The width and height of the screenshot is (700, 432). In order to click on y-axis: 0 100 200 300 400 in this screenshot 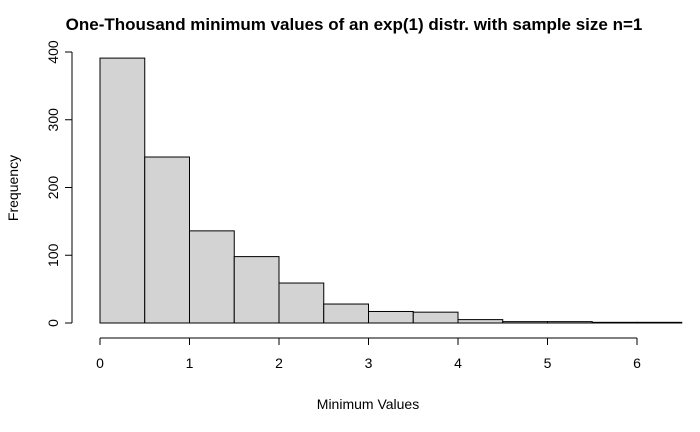, I will do `click(59, 183)`.